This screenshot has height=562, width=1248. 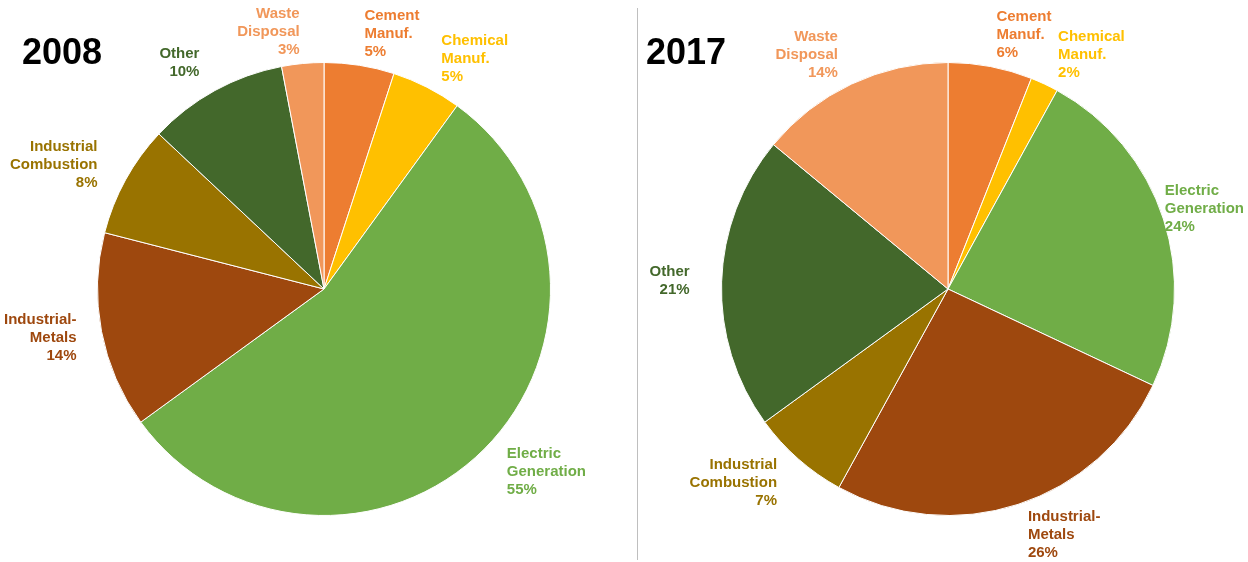 What do you see at coordinates (1179, 226) in the screenshot?
I see `data-label: 24%` at bounding box center [1179, 226].